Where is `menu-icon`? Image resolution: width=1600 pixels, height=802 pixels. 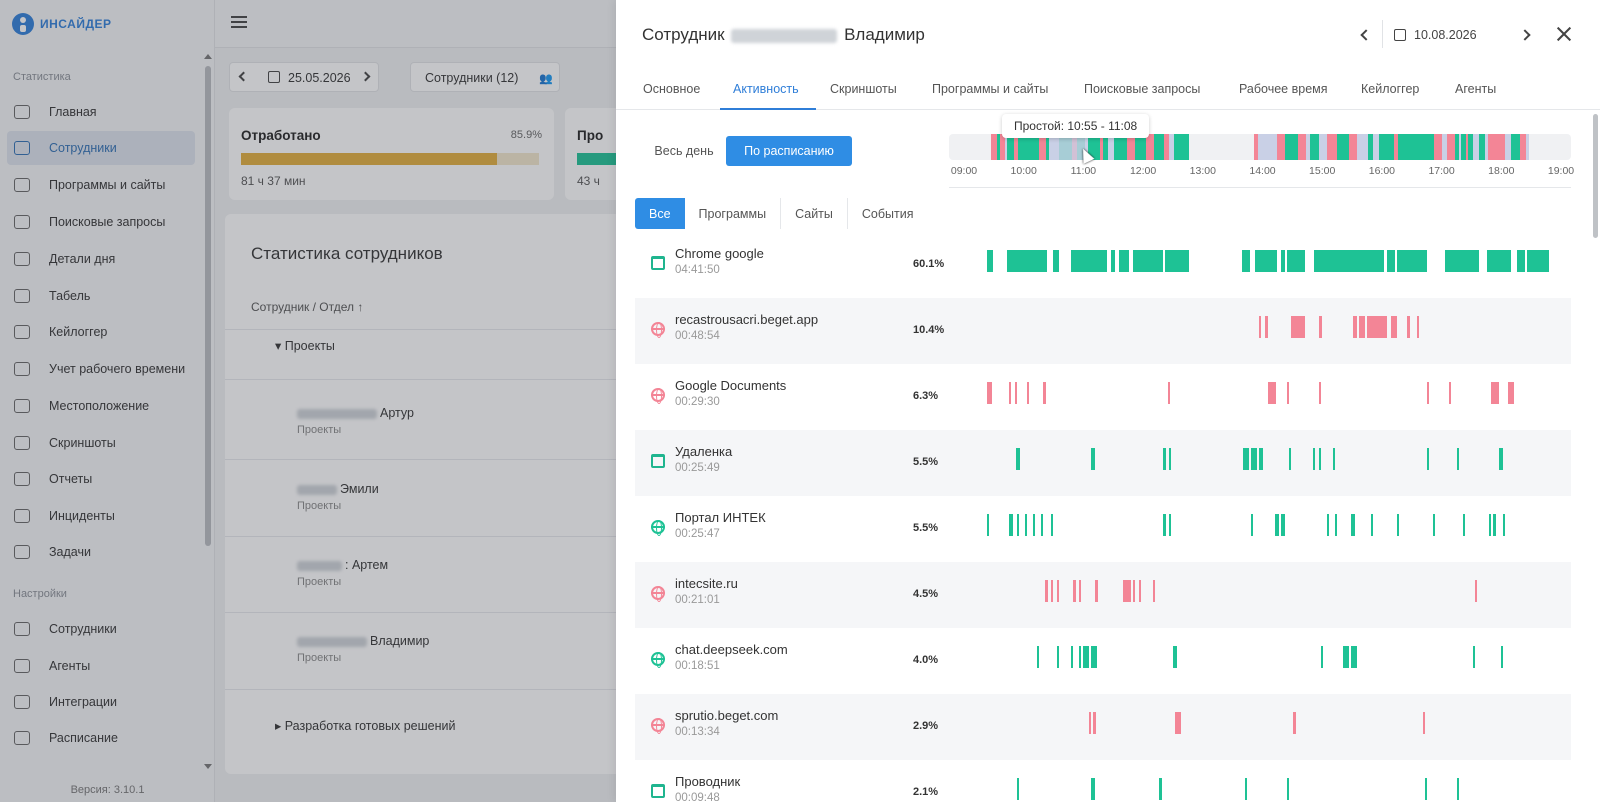 menu-icon is located at coordinates (239, 22).